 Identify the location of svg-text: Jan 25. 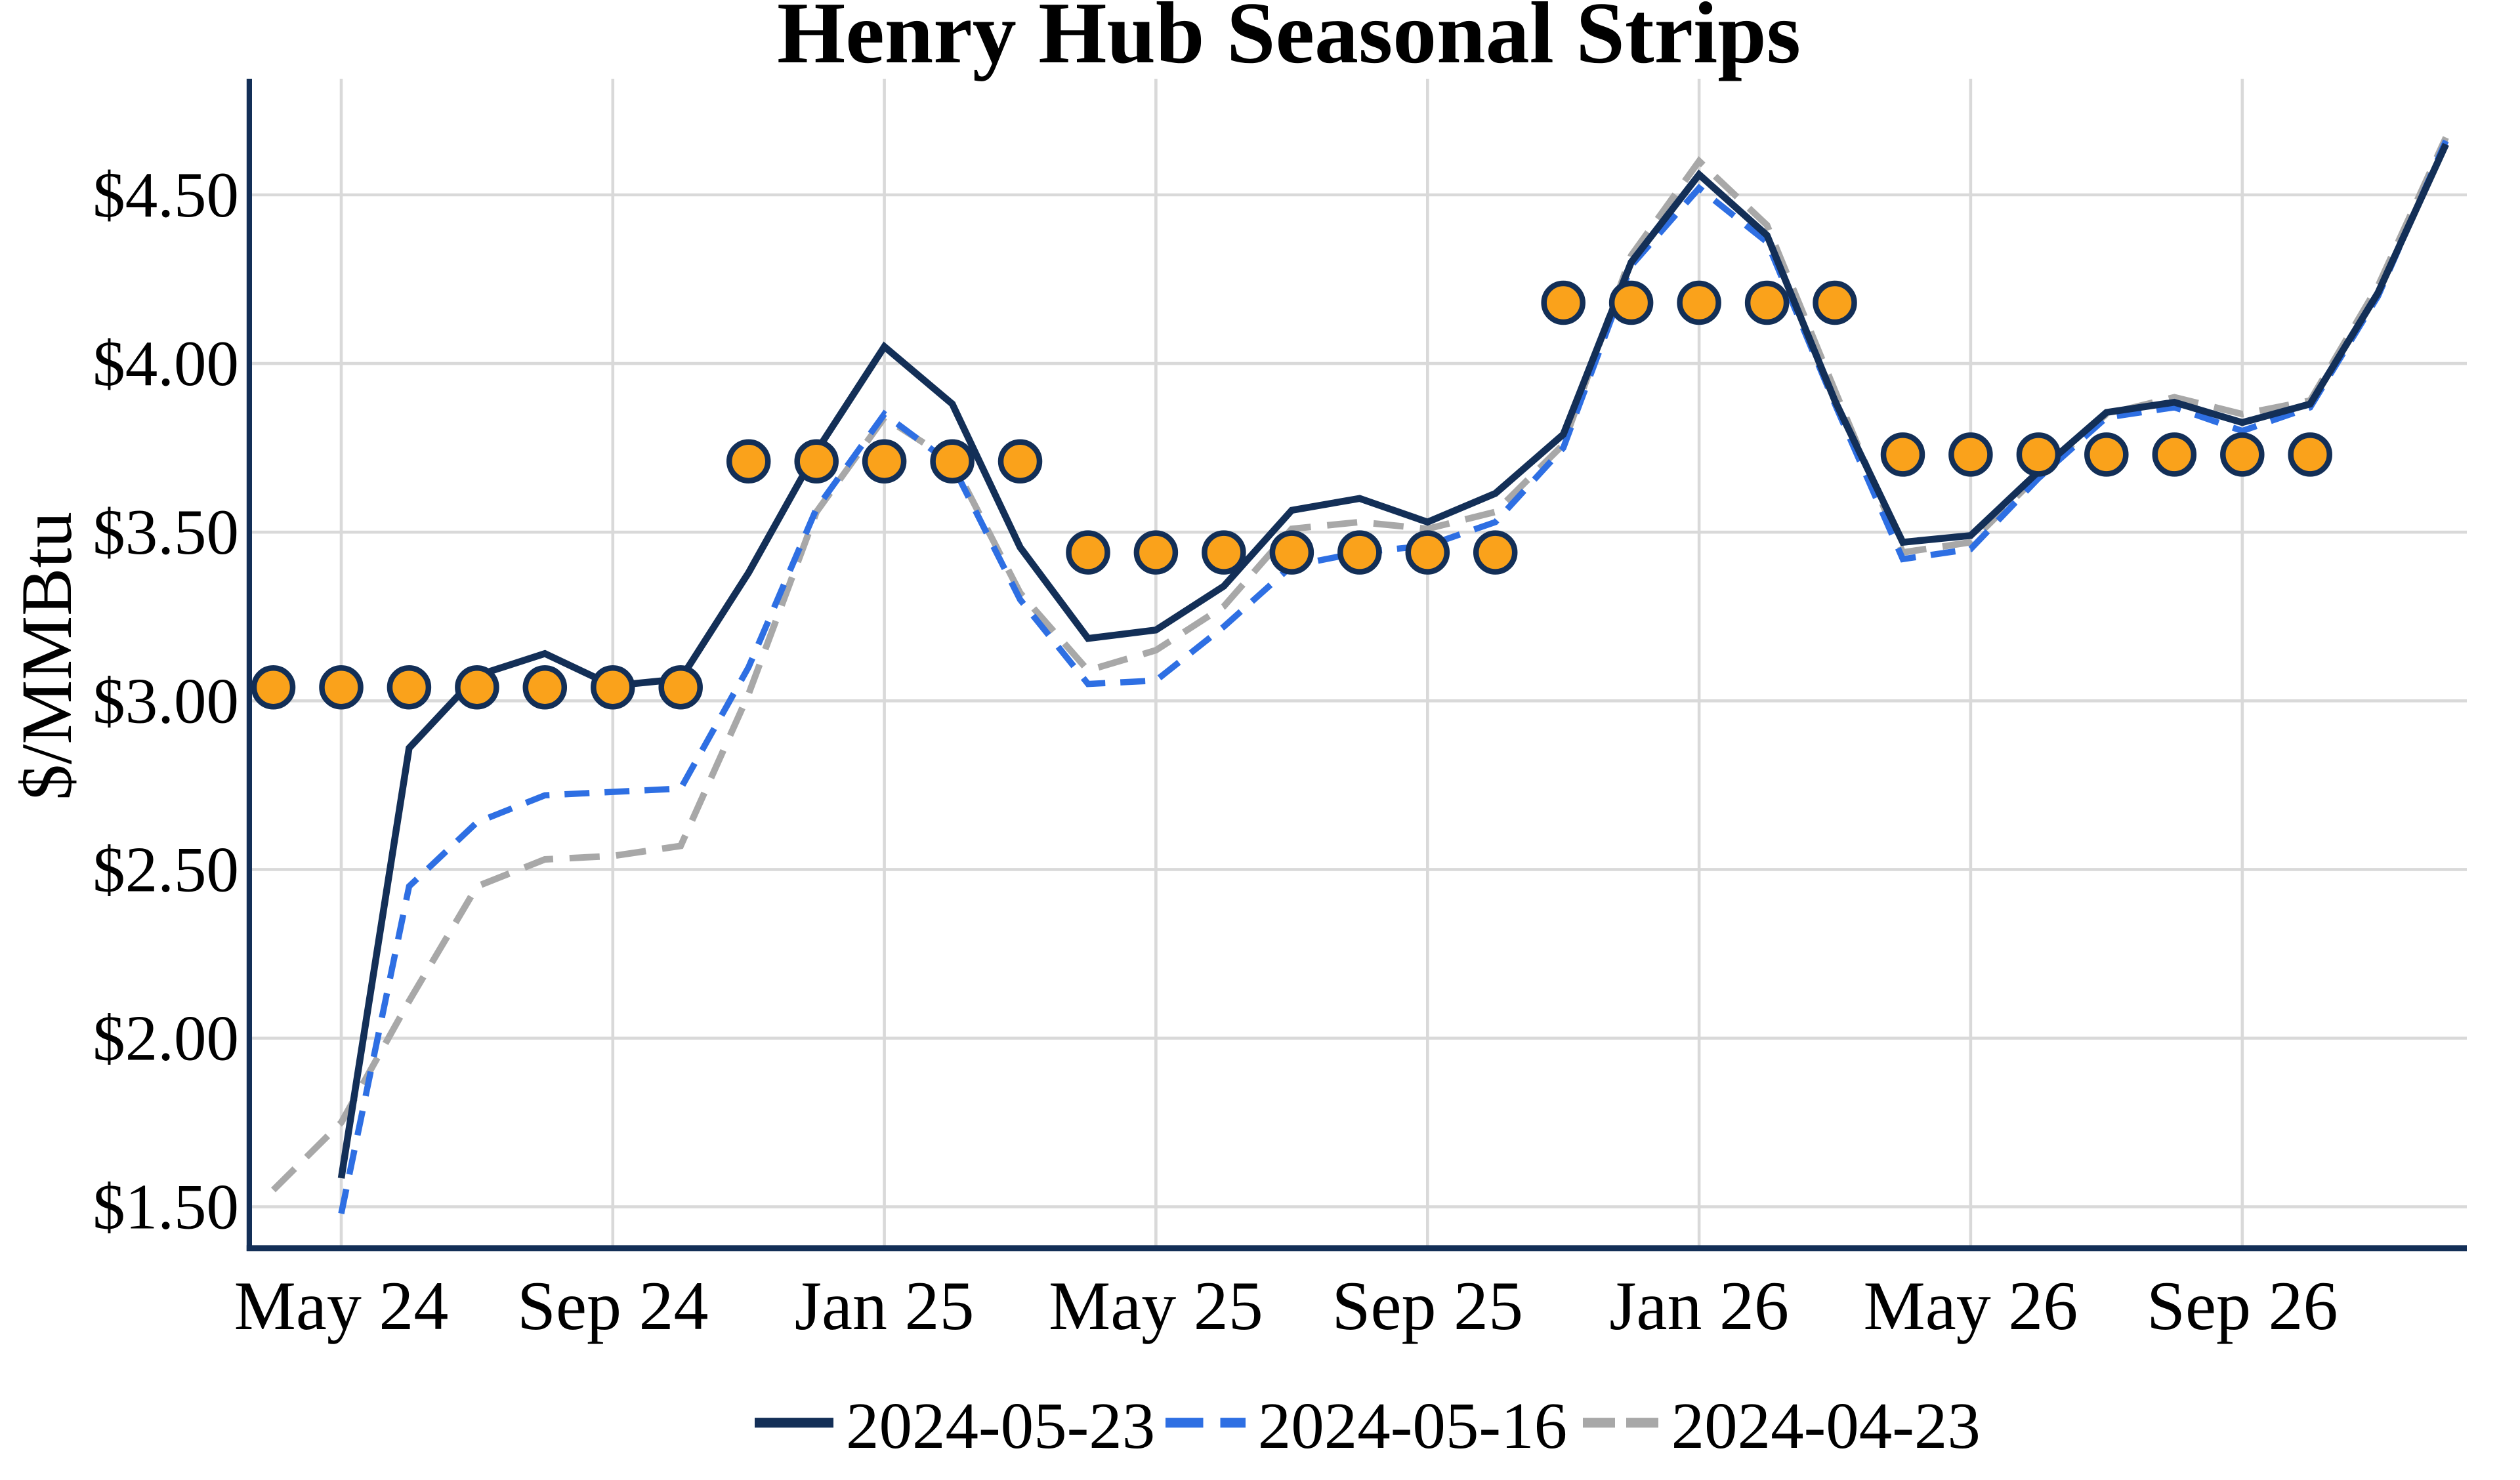
(885, 1305).